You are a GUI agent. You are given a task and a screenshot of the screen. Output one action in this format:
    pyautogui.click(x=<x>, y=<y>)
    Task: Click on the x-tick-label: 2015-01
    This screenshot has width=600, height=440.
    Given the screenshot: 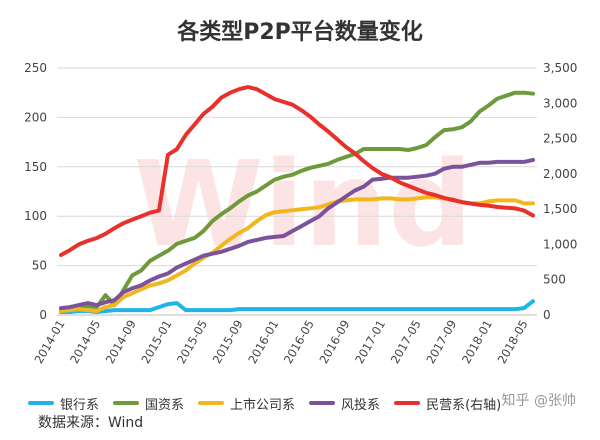 What is the action you would take?
    pyautogui.click(x=156, y=342)
    